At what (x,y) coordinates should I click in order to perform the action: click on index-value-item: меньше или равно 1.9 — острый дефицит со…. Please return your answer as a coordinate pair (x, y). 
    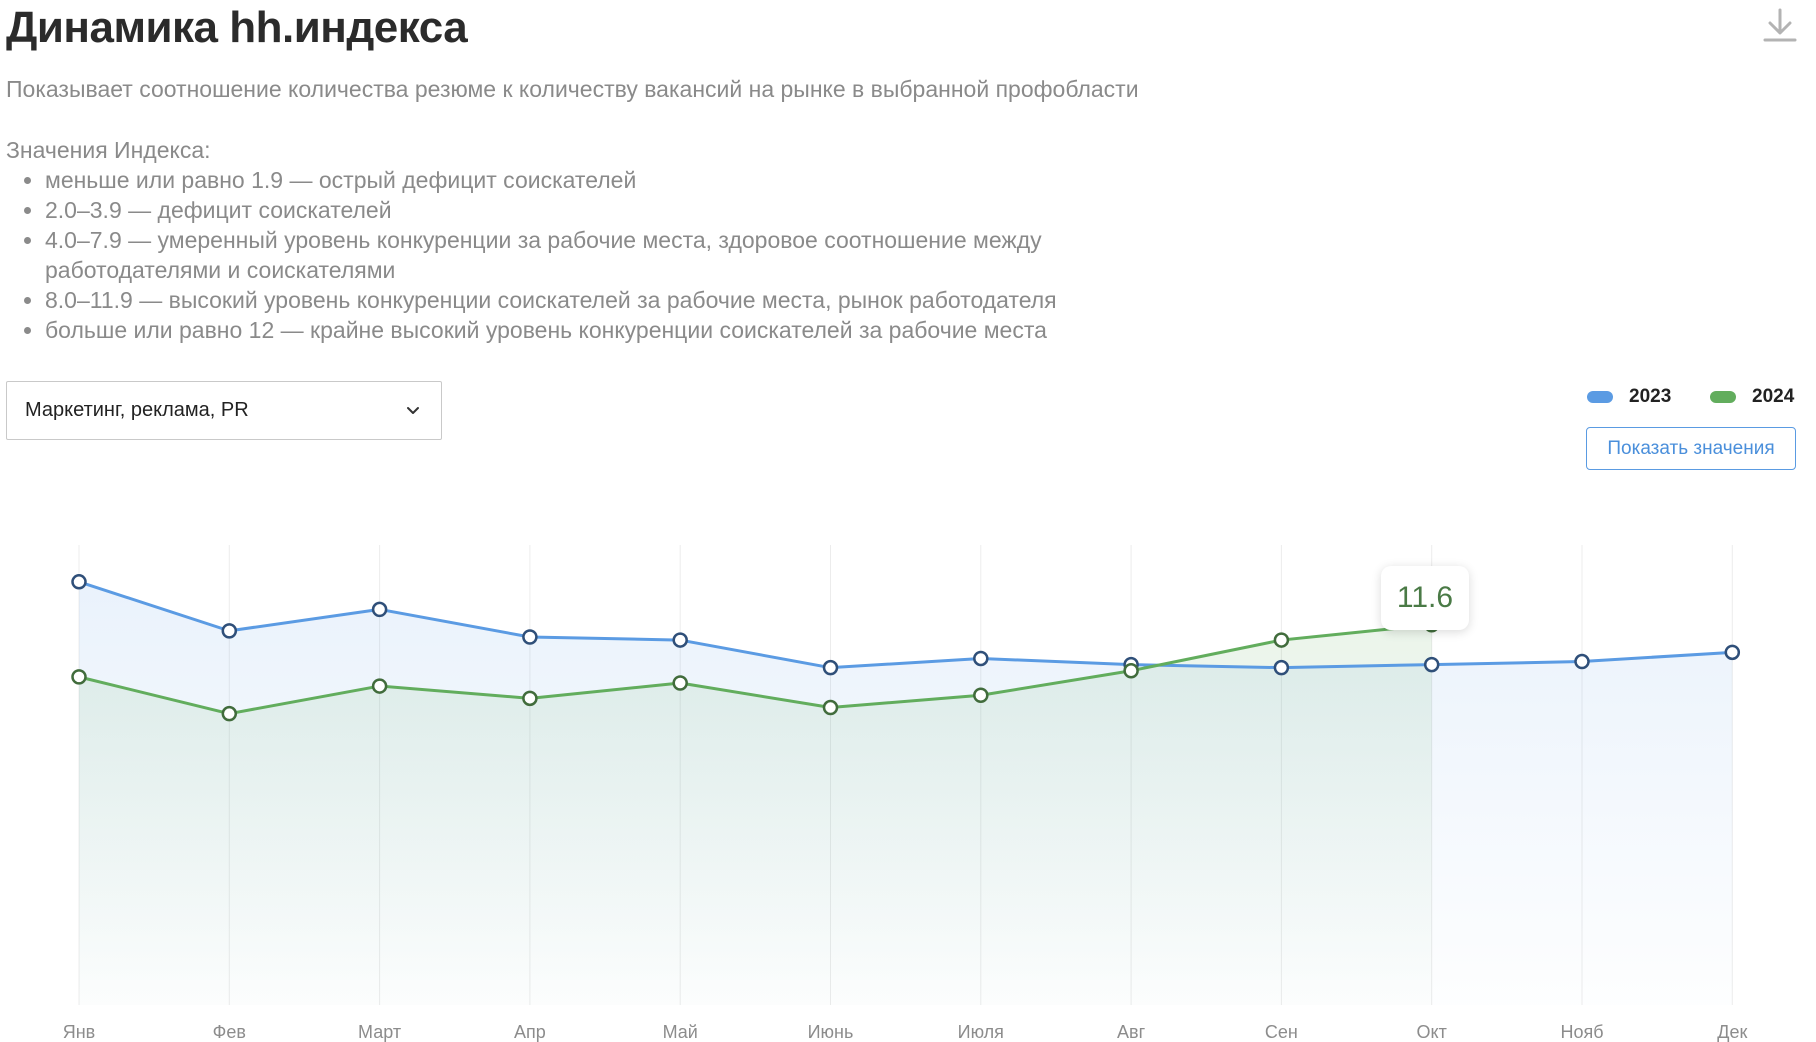
    Looking at the image, I should click on (620, 180).